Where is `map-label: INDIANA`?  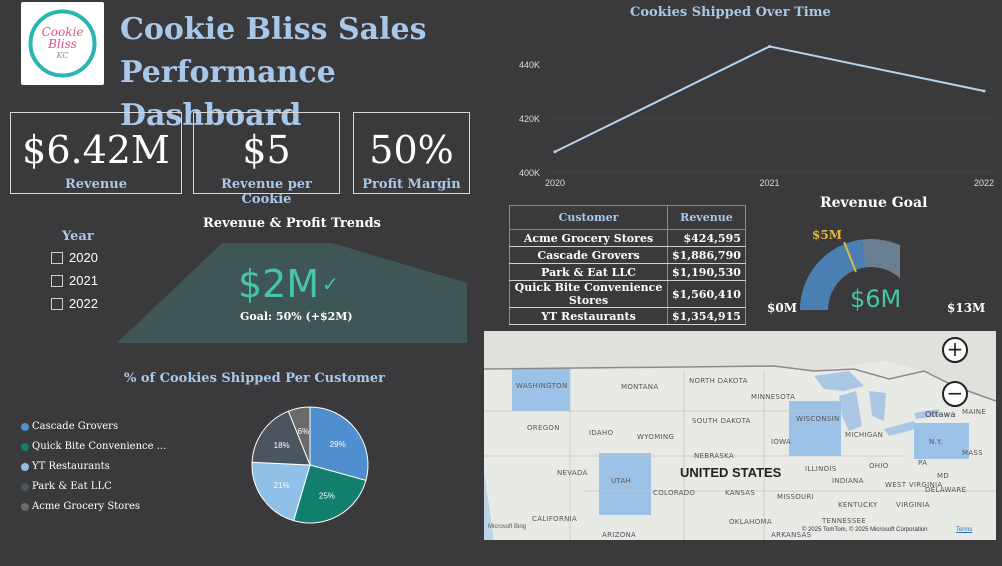 map-label: INDIANA is located at coordinates (848, 481).